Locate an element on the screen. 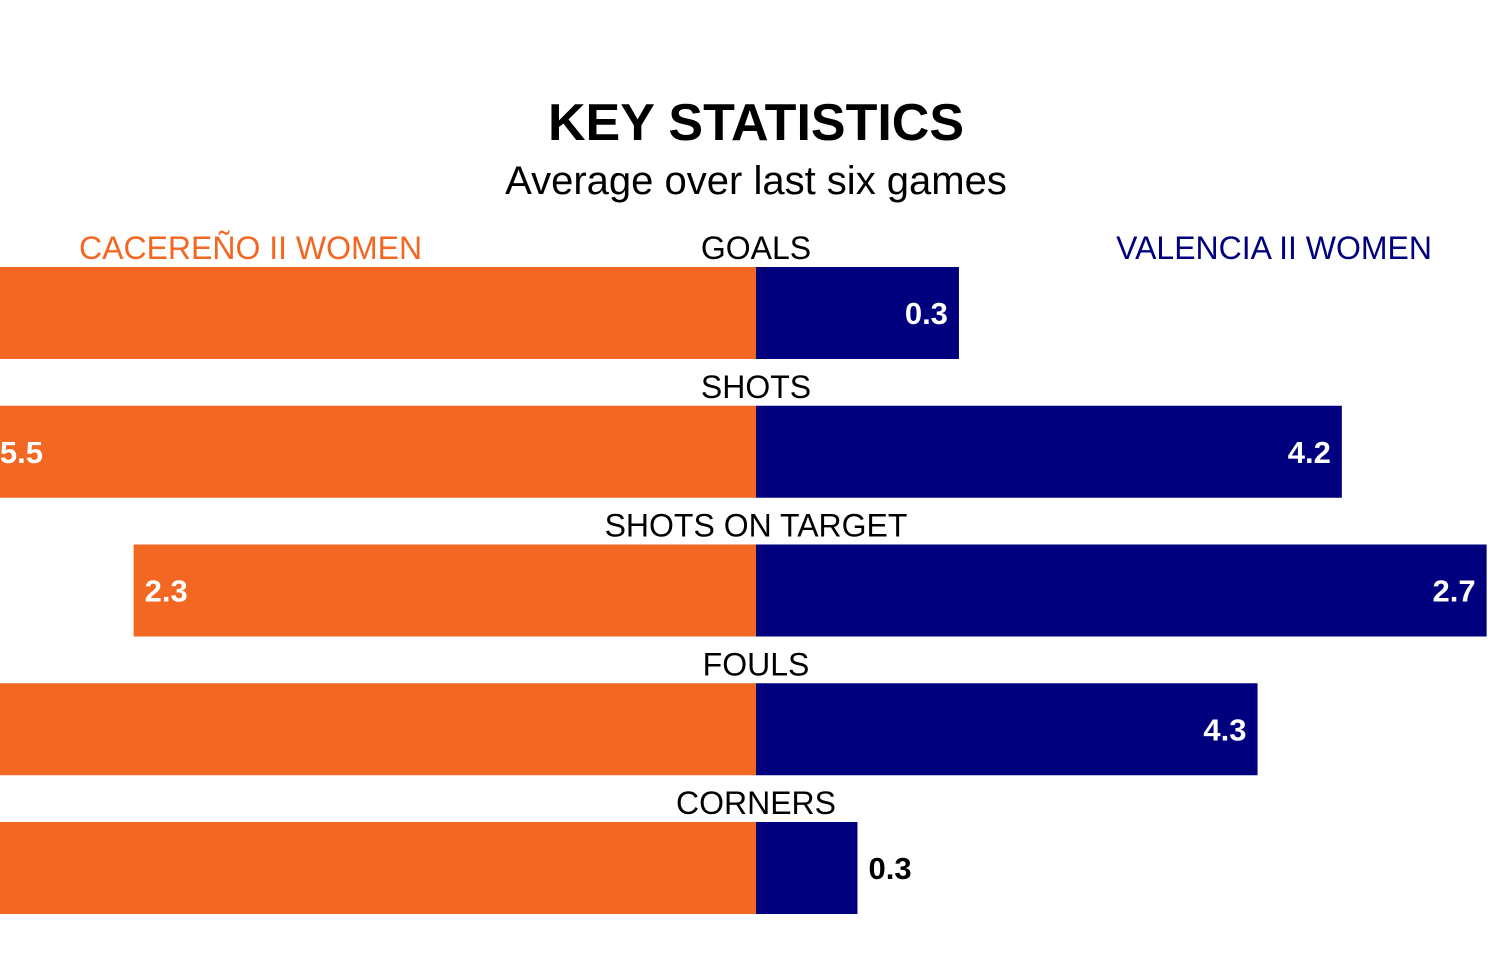 Image resolution: width=1500 pixels, height=963 pixels. bar-away-shots-on-target is located at coordinates (1121, 590).